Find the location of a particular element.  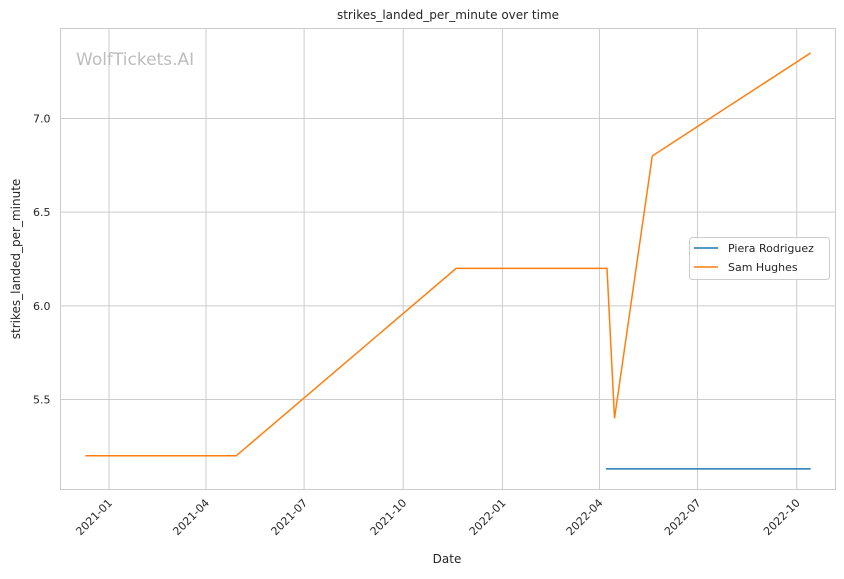

x-tick-label: 2022-07 is located at coordinates (683, 517).